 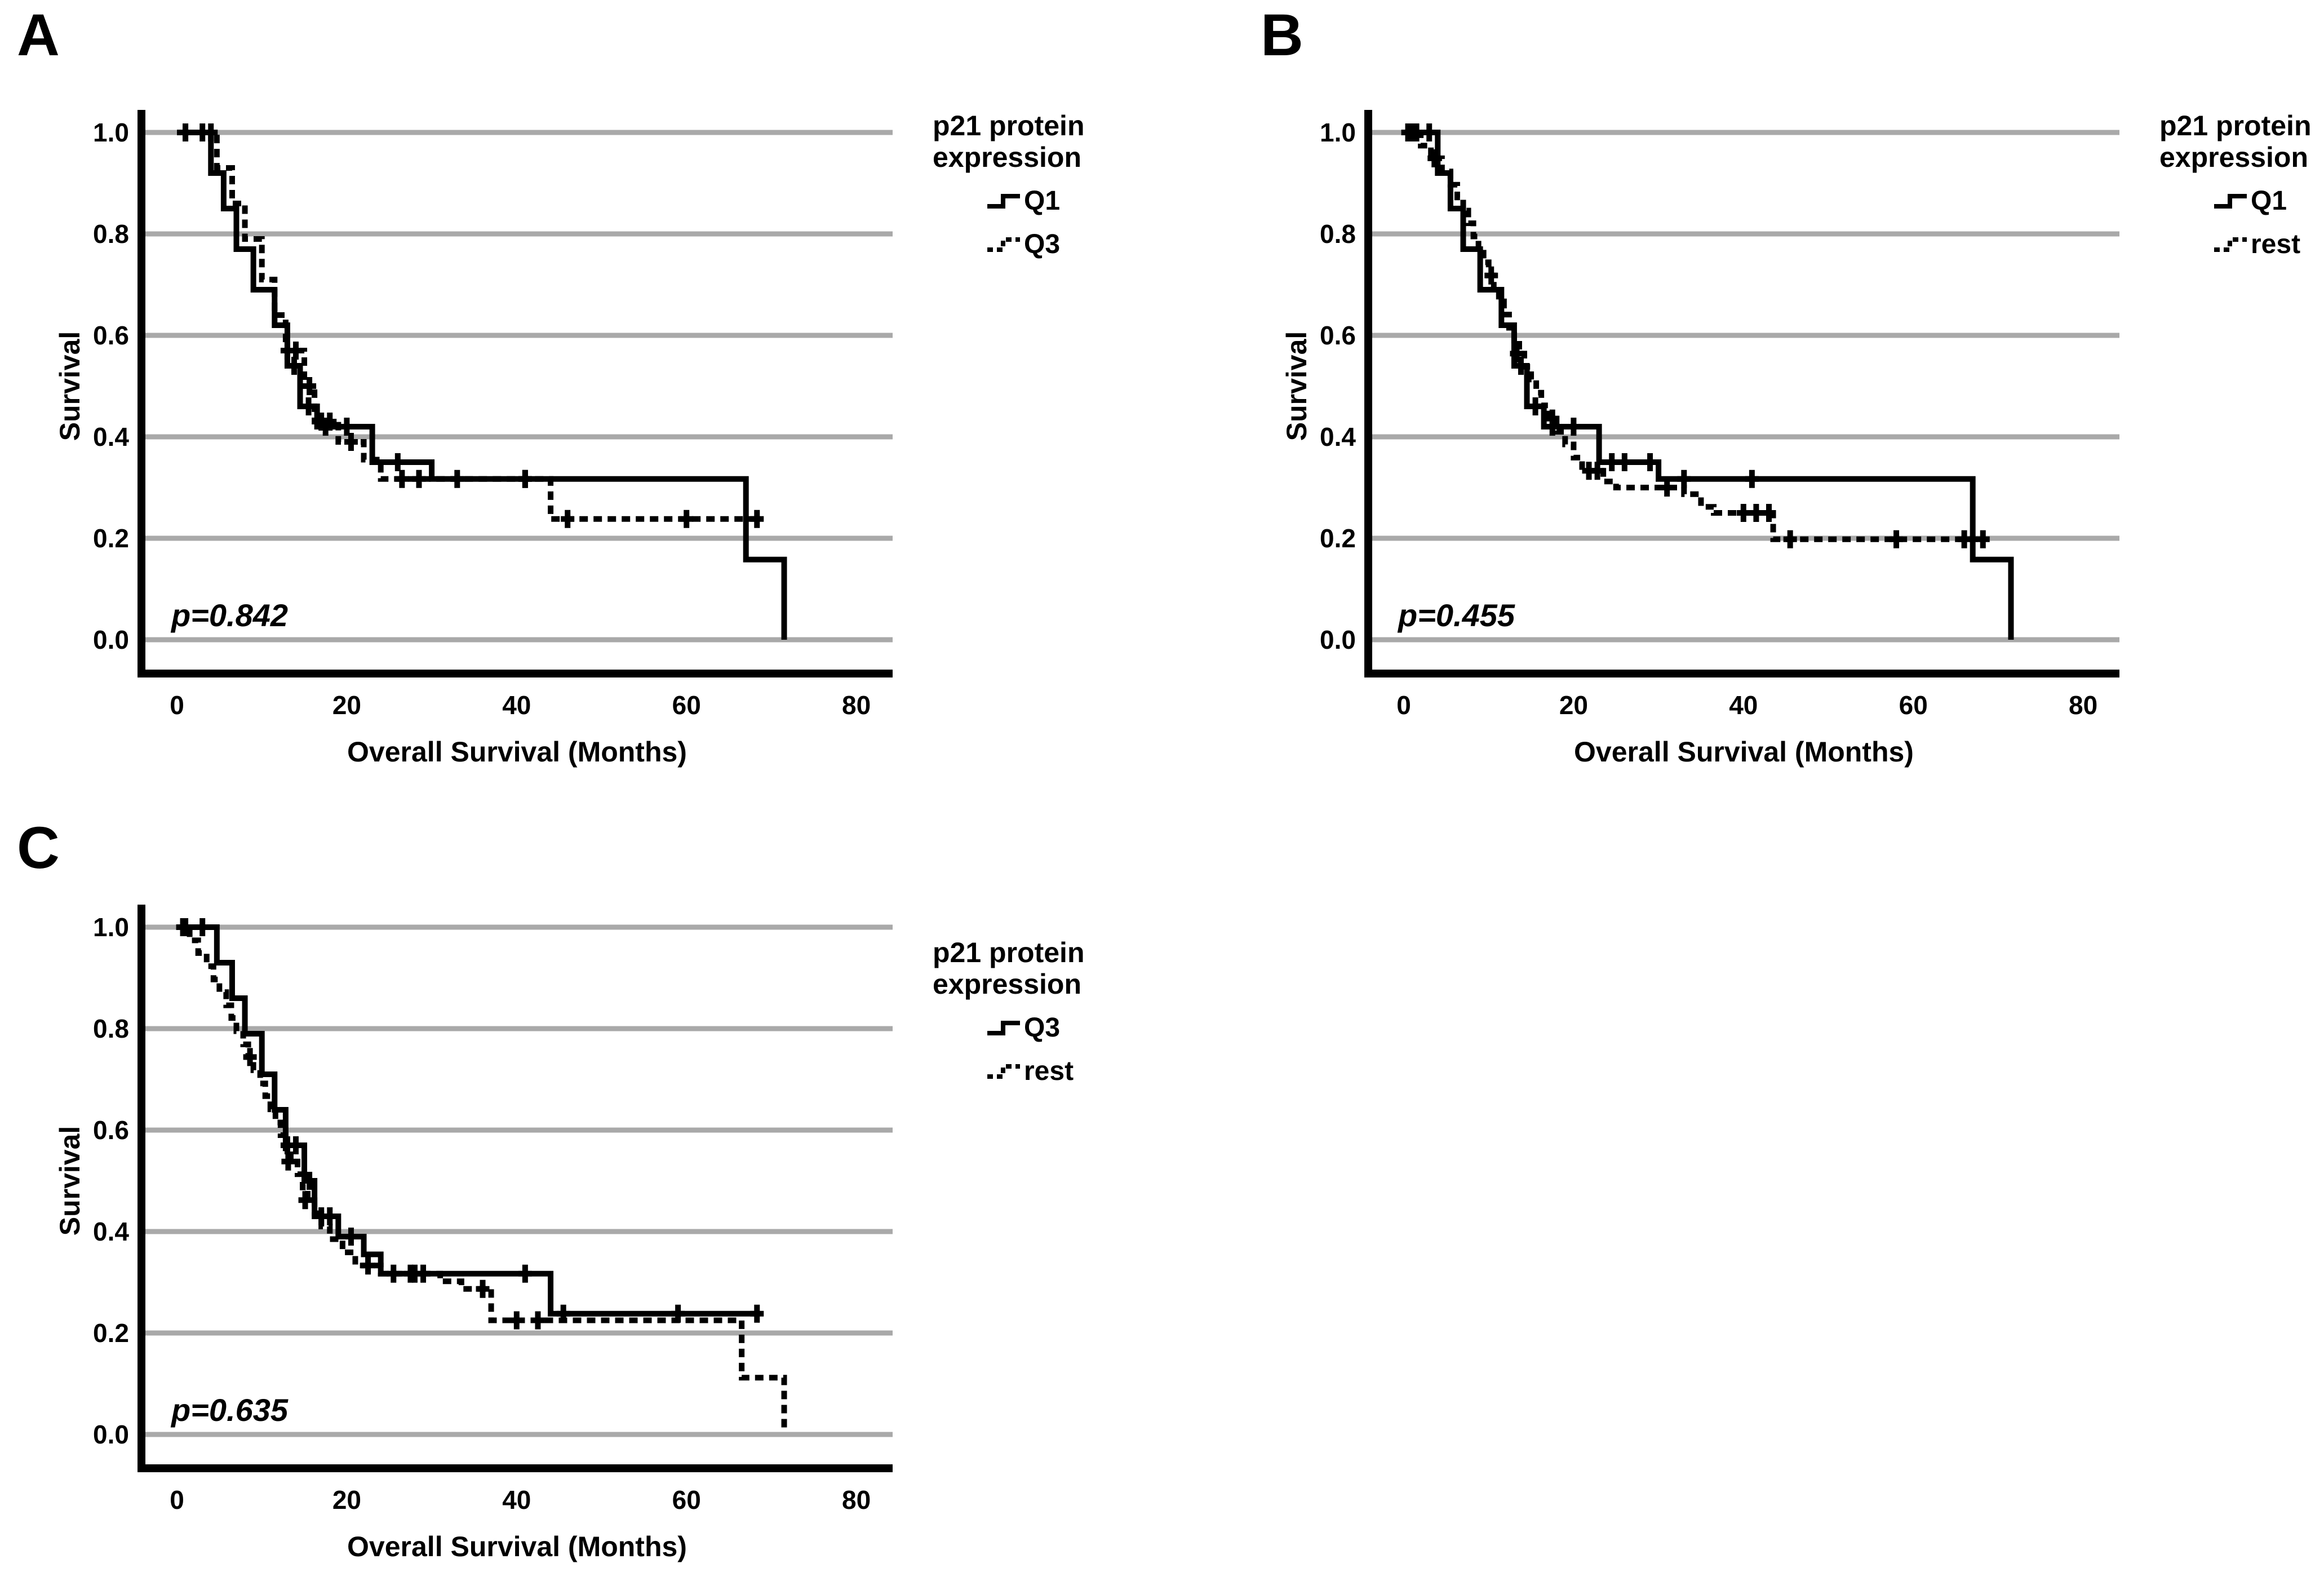 I want to click on legend-B: p21 protein expression Q1 rest, so click(x=2241, y=185).